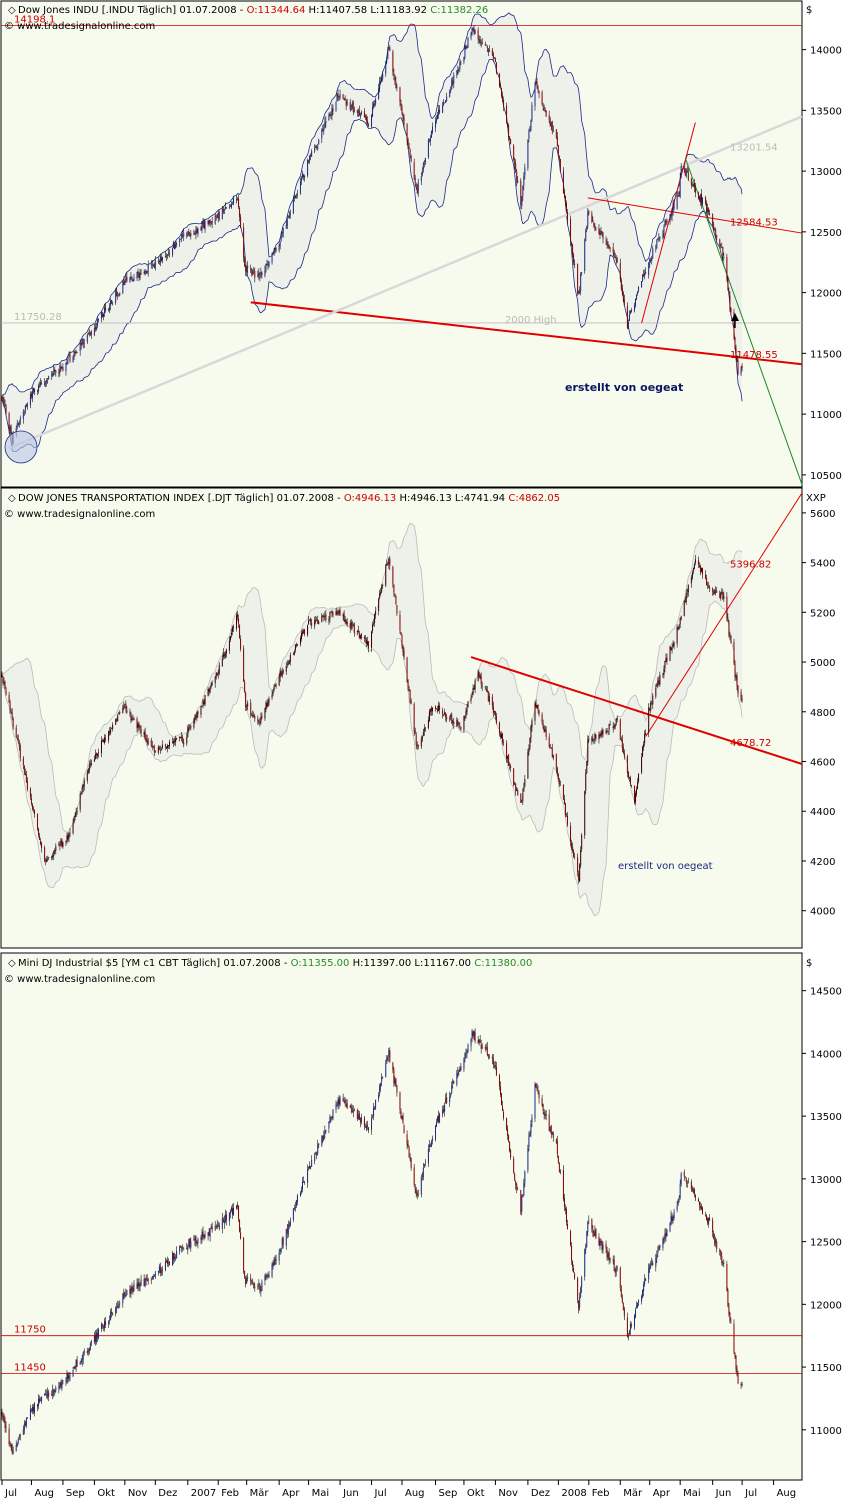 The image size is (850, 1500). I want to click on y-tick-label: 5200, so click(822, 613).